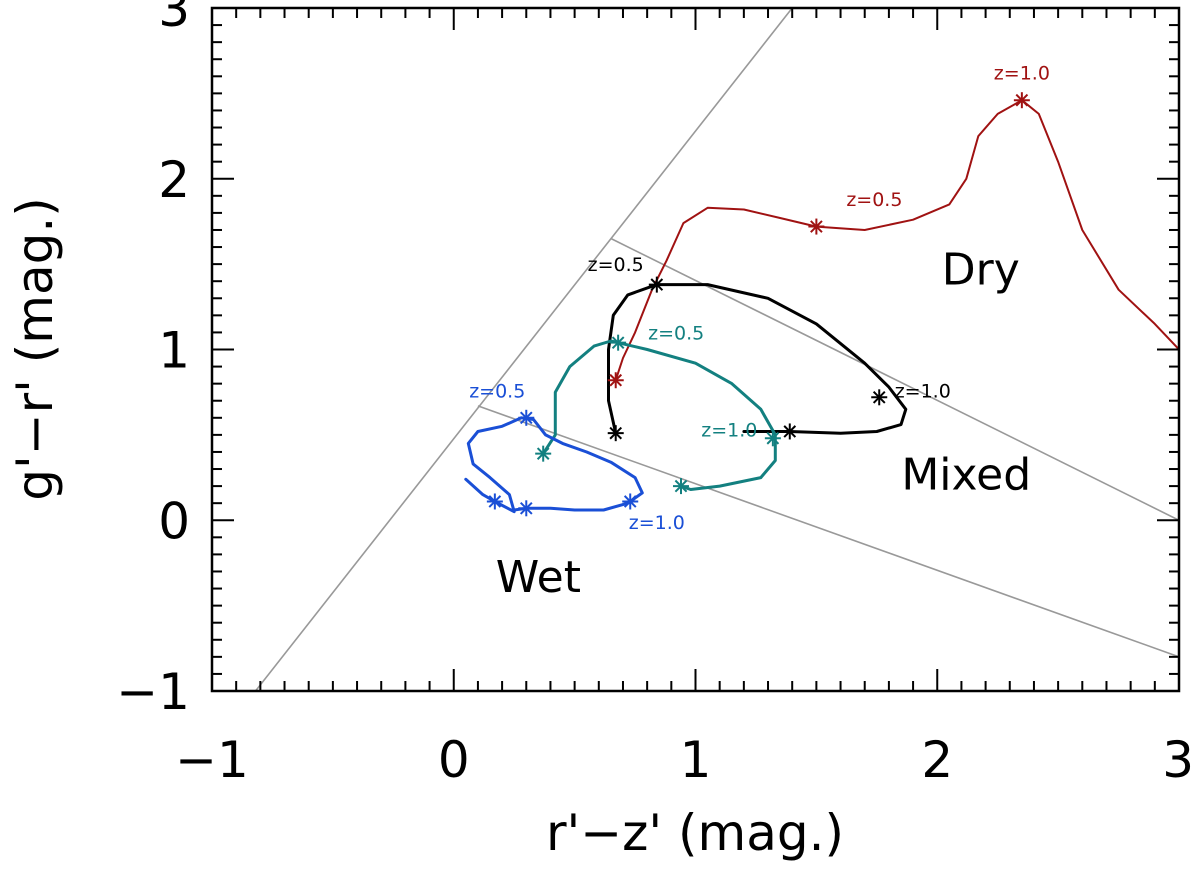 Image resolution: width=1200 pixels, height=871 pixels. What do you see at coordinates (966, 475) in the screenshot?
I see `region-label-mixed: Mixed` at bounding box center [966, 475].